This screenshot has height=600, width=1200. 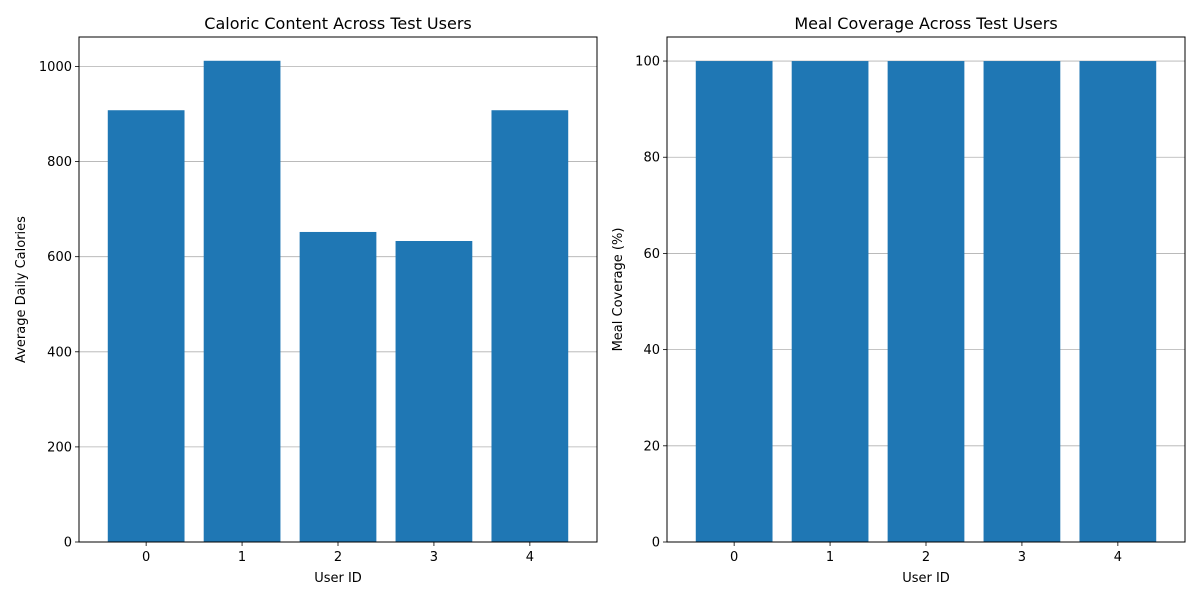 What do you see at coordinates (59, 447) in the screenshot?
I see `y-tick-label: 200` at bounding box center [59, 447].